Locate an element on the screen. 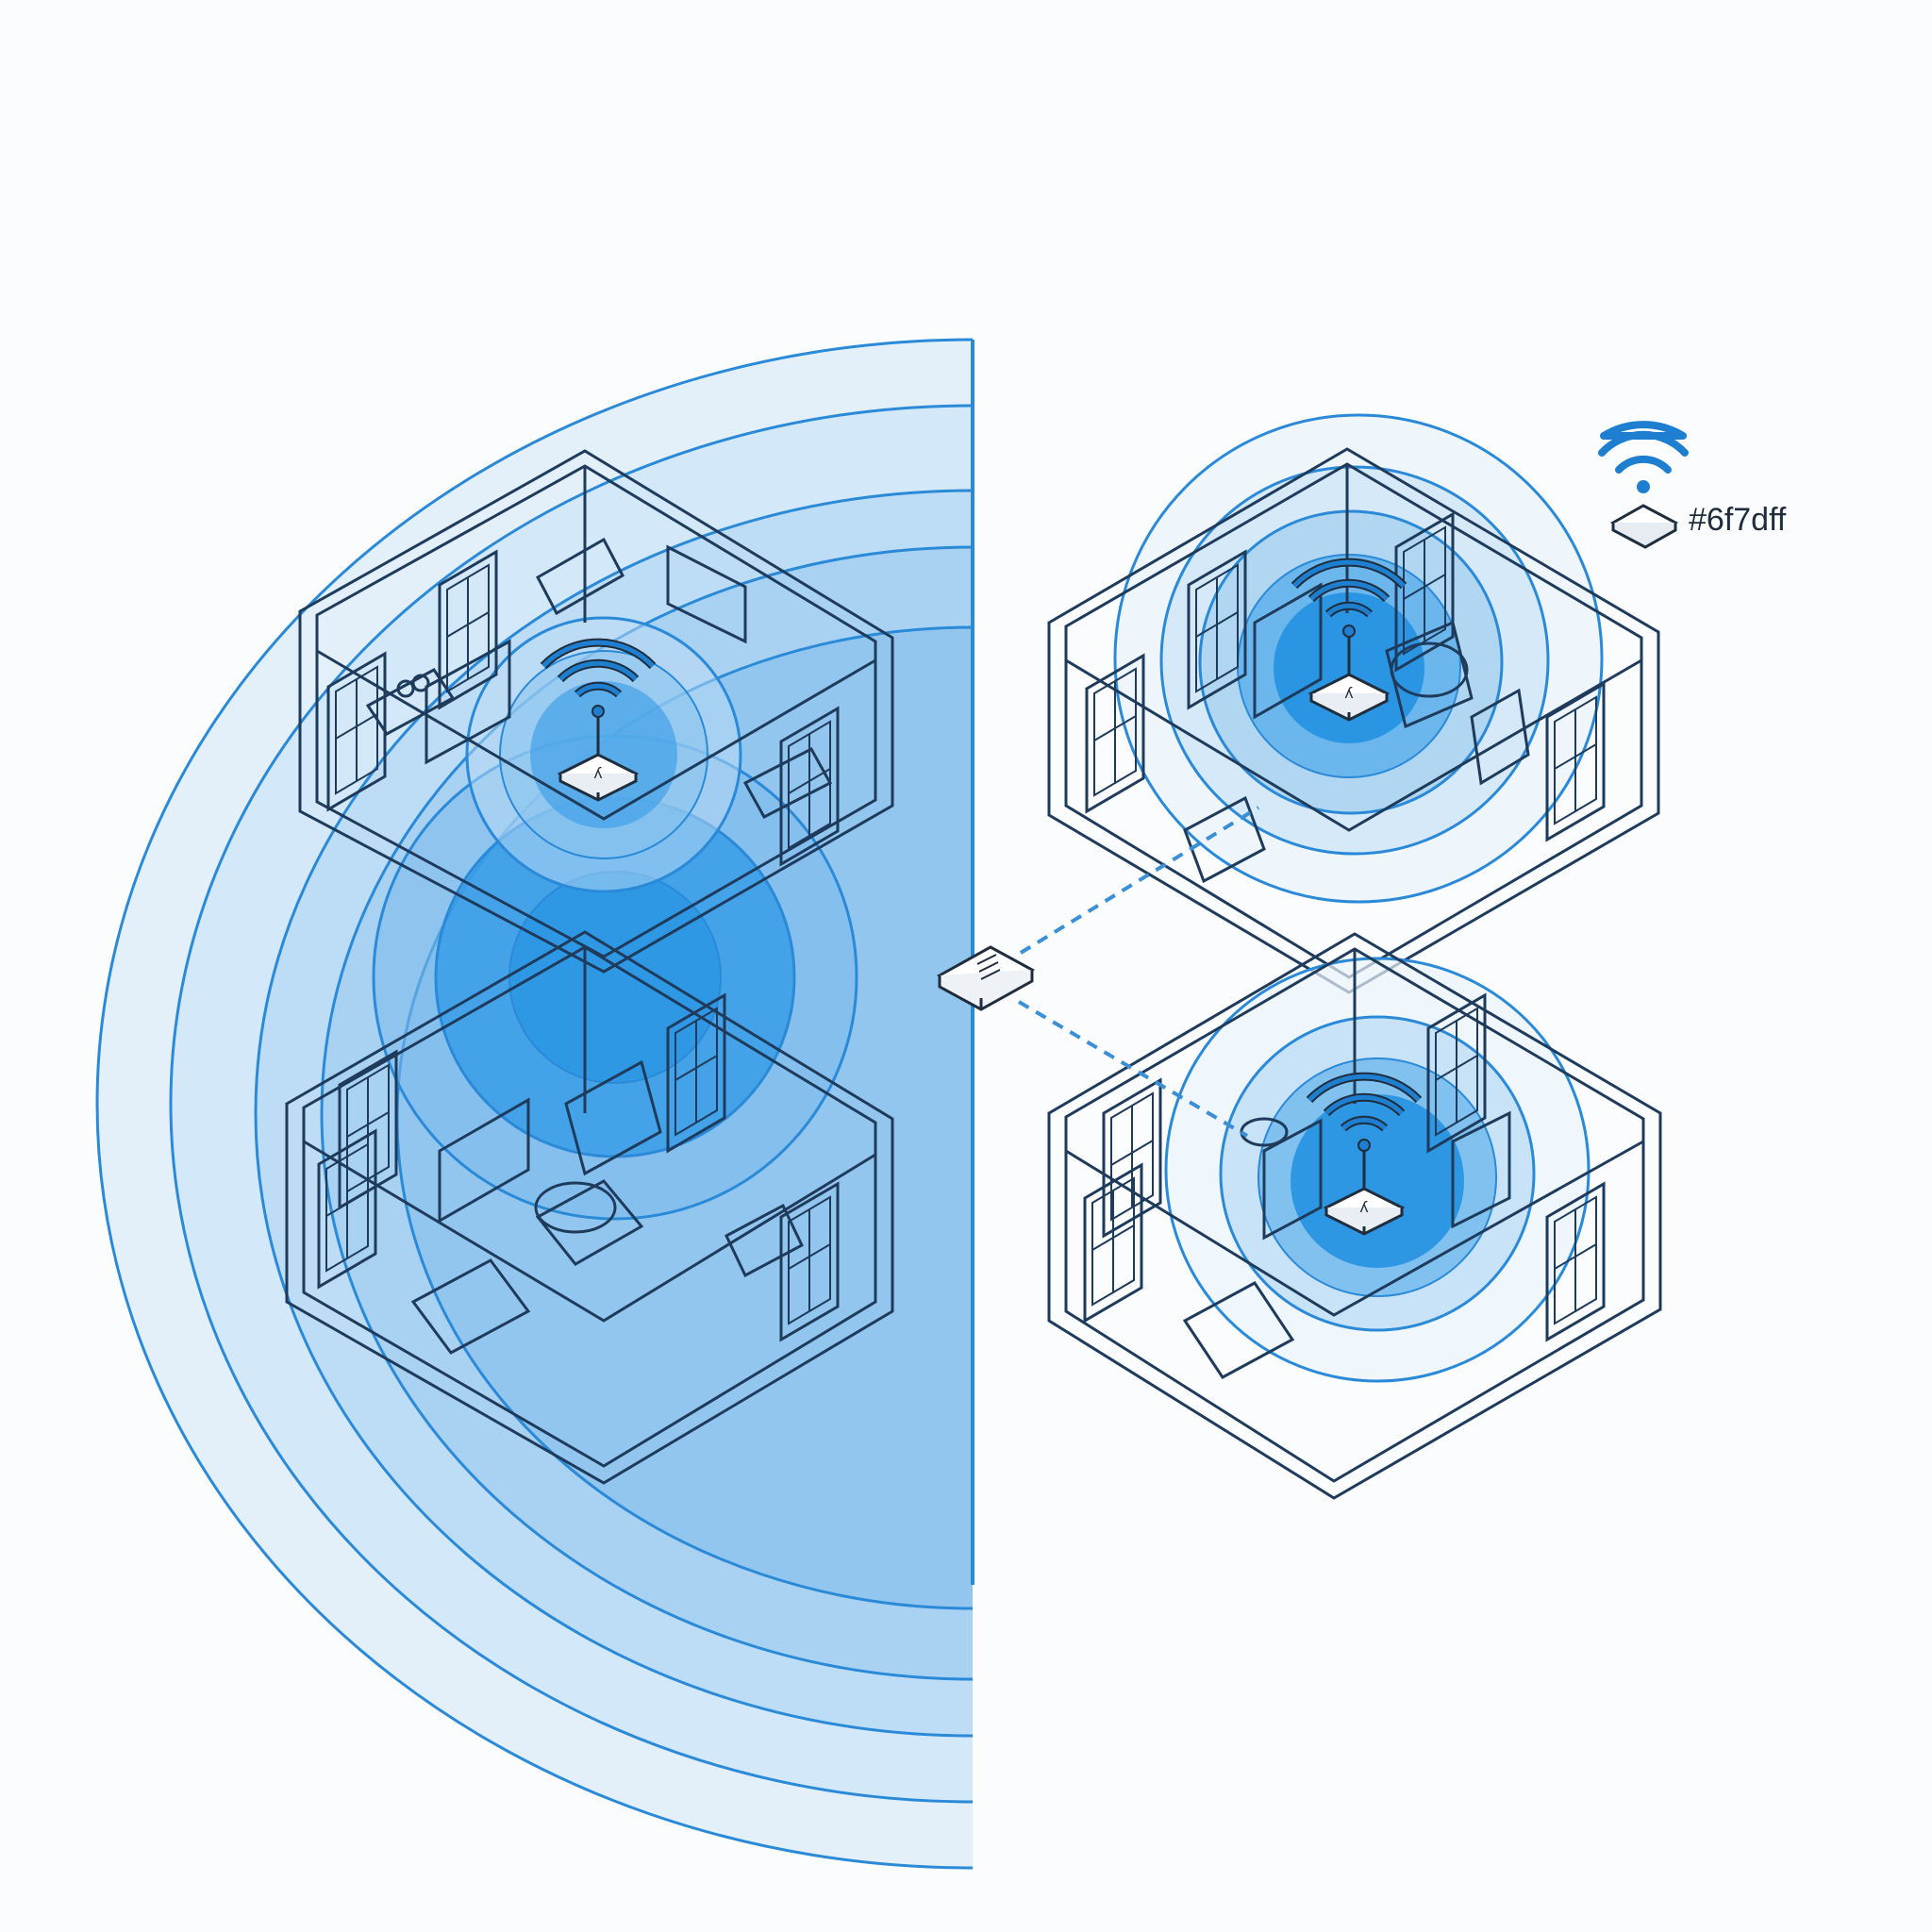 The width and height of the screenshot is (1932, 1932). right-upper-room is located at coordinates (1353, 720).